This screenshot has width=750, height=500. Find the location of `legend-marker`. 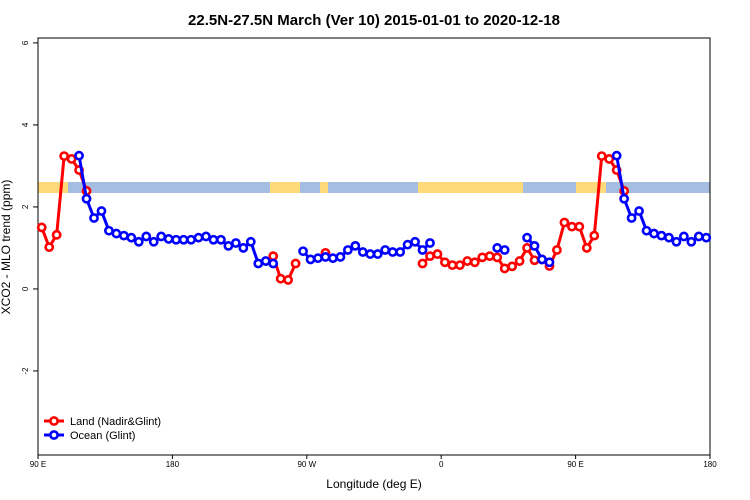

legend-marker is located at coordinates (54, 435).